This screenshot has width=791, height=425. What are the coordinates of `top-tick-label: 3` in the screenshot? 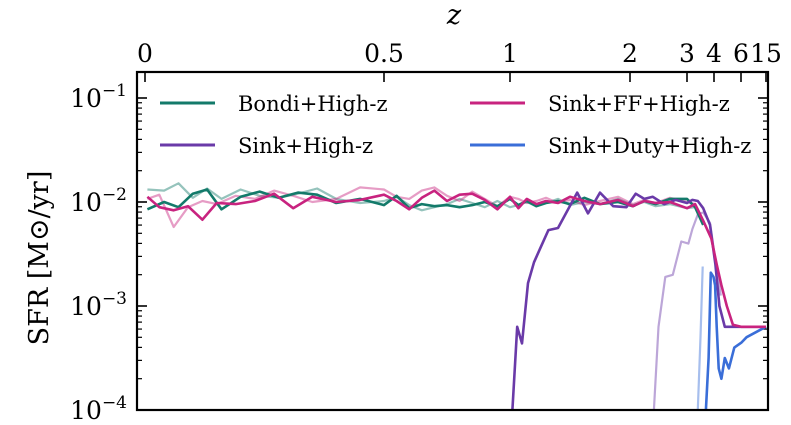 It's located at (687, 53).